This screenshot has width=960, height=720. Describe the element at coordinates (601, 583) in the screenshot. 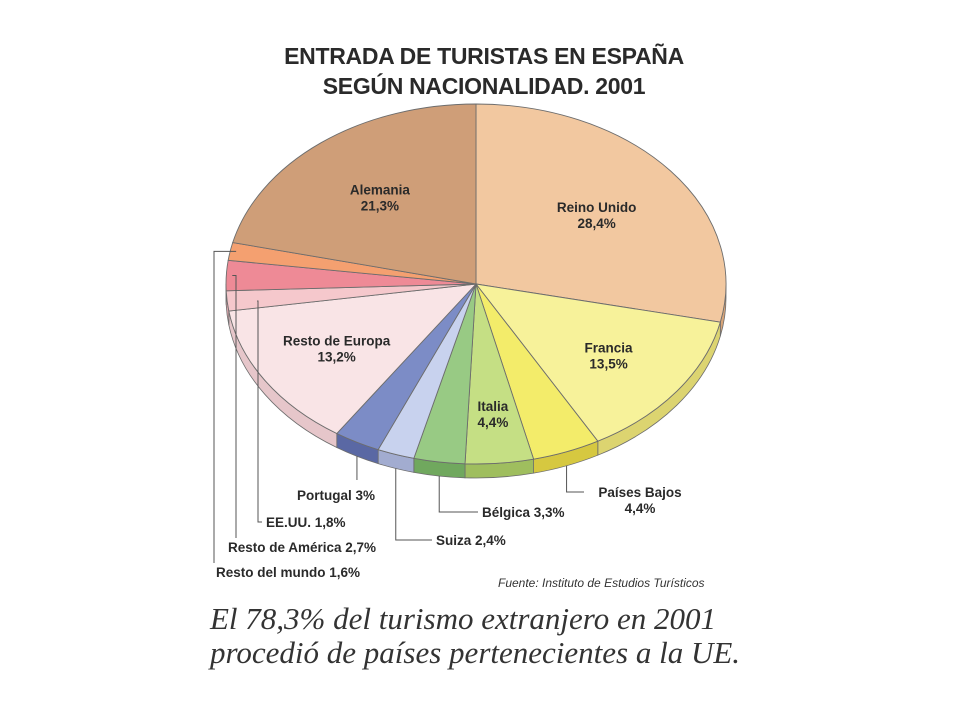

I see `source-note: Fuente: Instituto de Estudios Turísticos` at that location.